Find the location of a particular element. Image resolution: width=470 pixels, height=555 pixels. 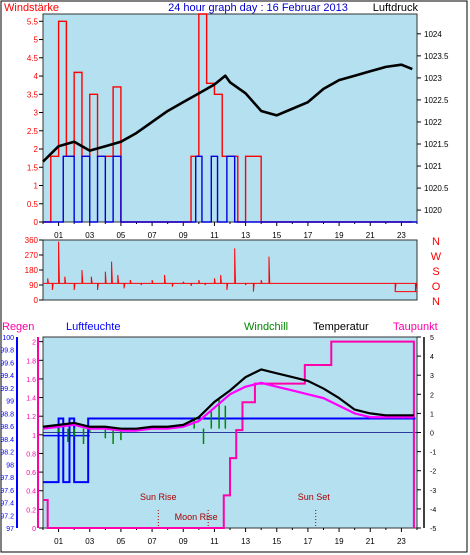

wind-gust-line is located at coordinates (230, 189).